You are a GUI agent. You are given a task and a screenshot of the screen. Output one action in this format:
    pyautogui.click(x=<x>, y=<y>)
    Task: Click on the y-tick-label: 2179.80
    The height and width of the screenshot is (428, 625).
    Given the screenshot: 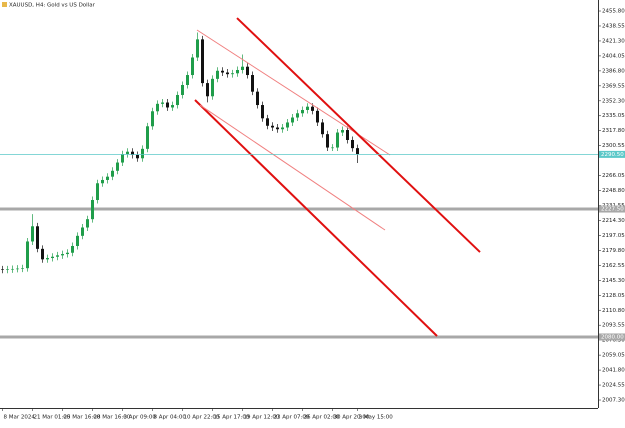 What is the action you would take?
    pyautogui.click(x=613, y=251)
    